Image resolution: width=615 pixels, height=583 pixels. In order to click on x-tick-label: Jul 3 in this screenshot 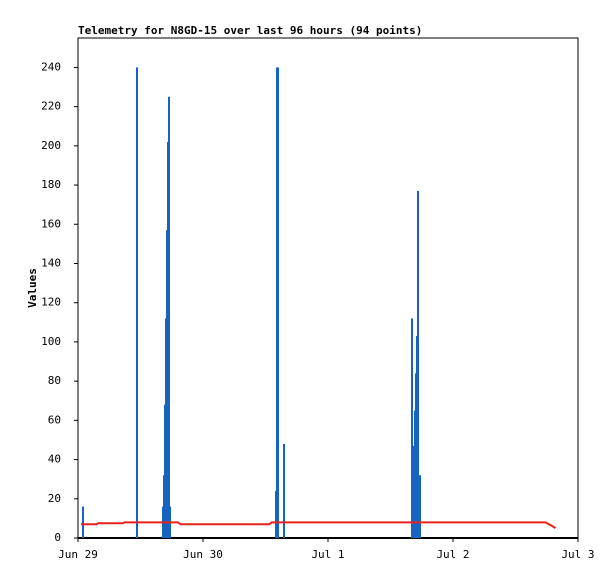, I will do `click(577, 554)`.